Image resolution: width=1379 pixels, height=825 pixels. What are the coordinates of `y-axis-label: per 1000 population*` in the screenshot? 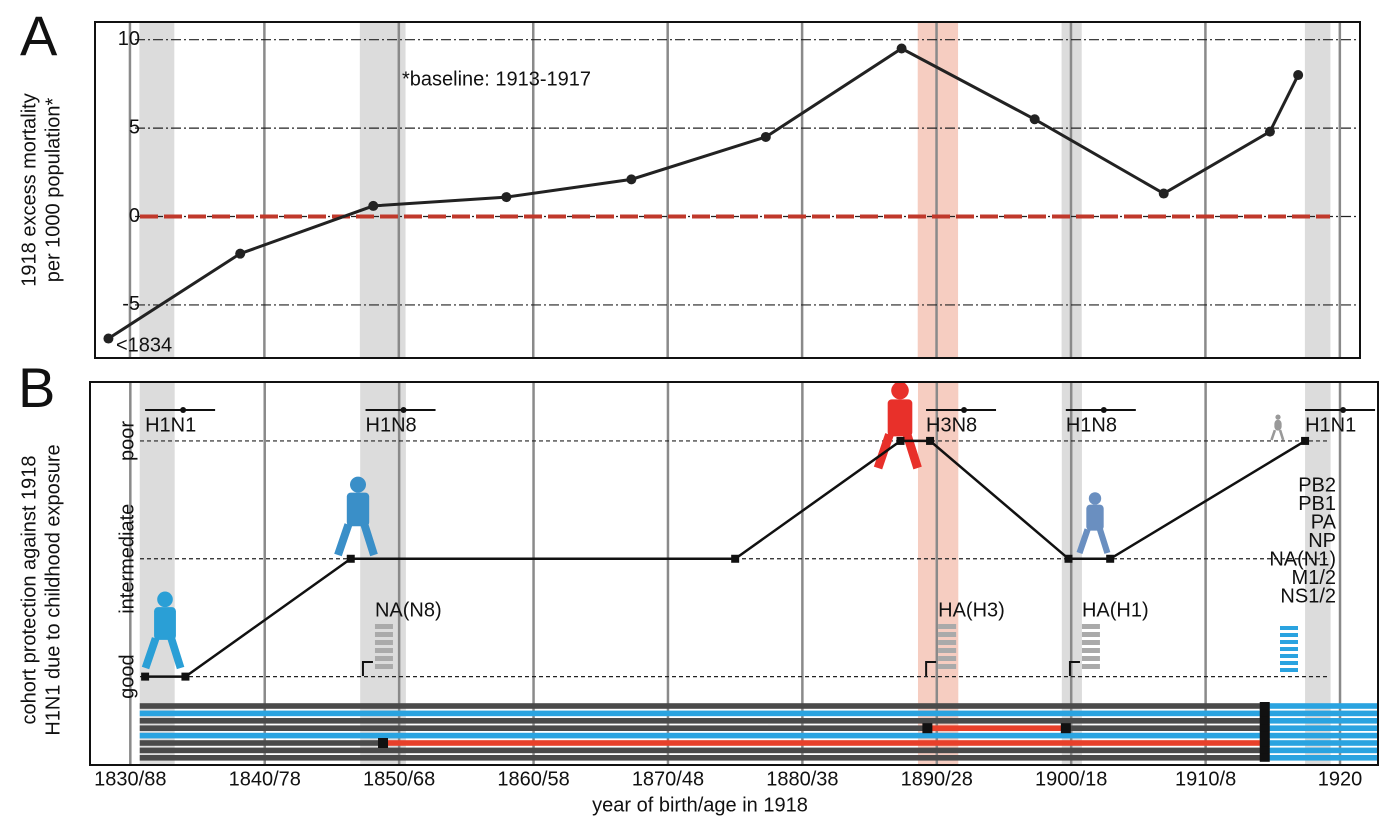 It's located at (53, 189).